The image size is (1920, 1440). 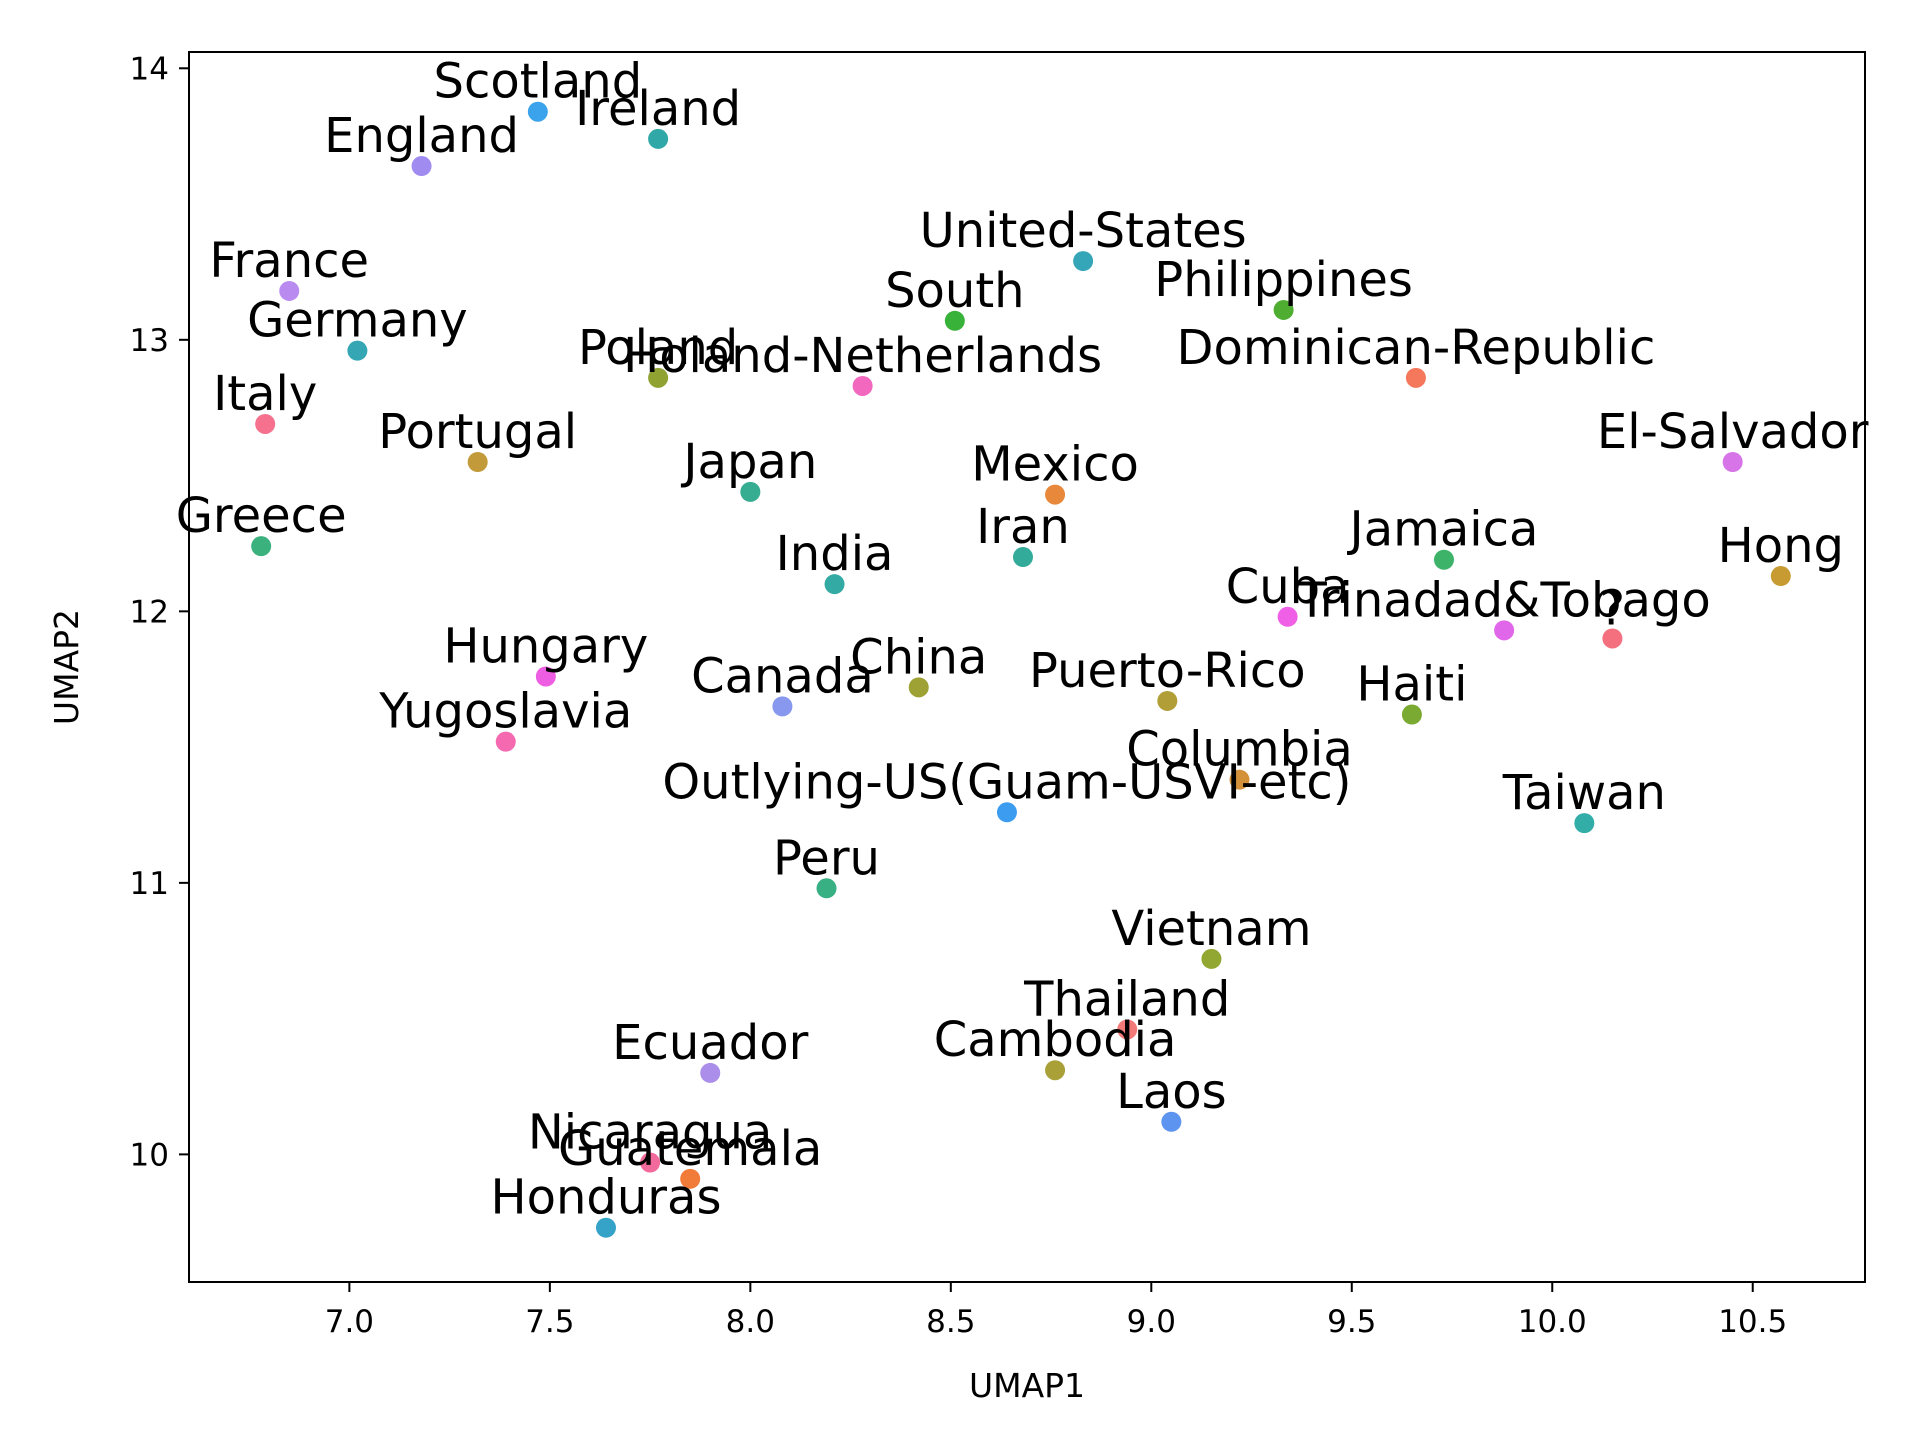 What do you see at coordinates (477, 432) in the screenshot?
I see `point-label: Portugal` at bounding box center [477, 432].